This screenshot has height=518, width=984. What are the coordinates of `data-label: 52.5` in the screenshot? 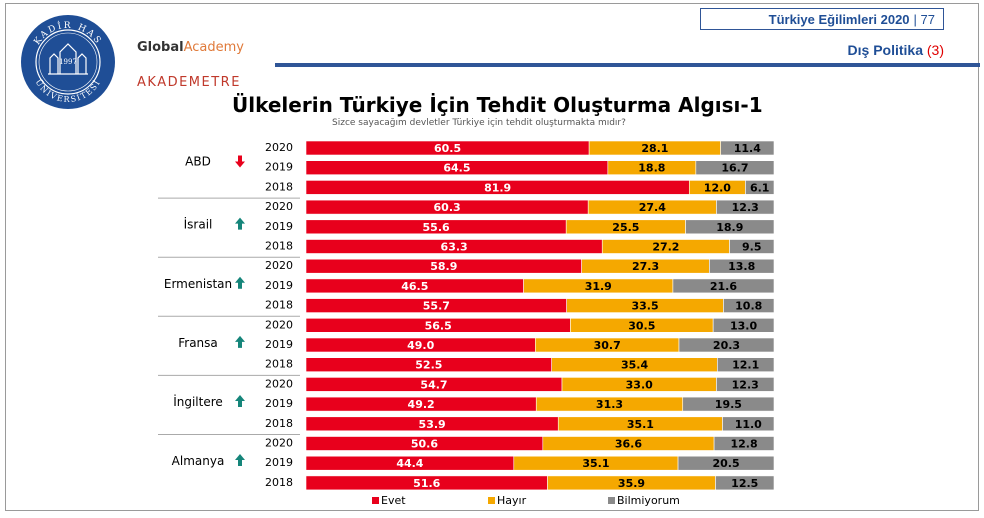 It's located at (428, 365).